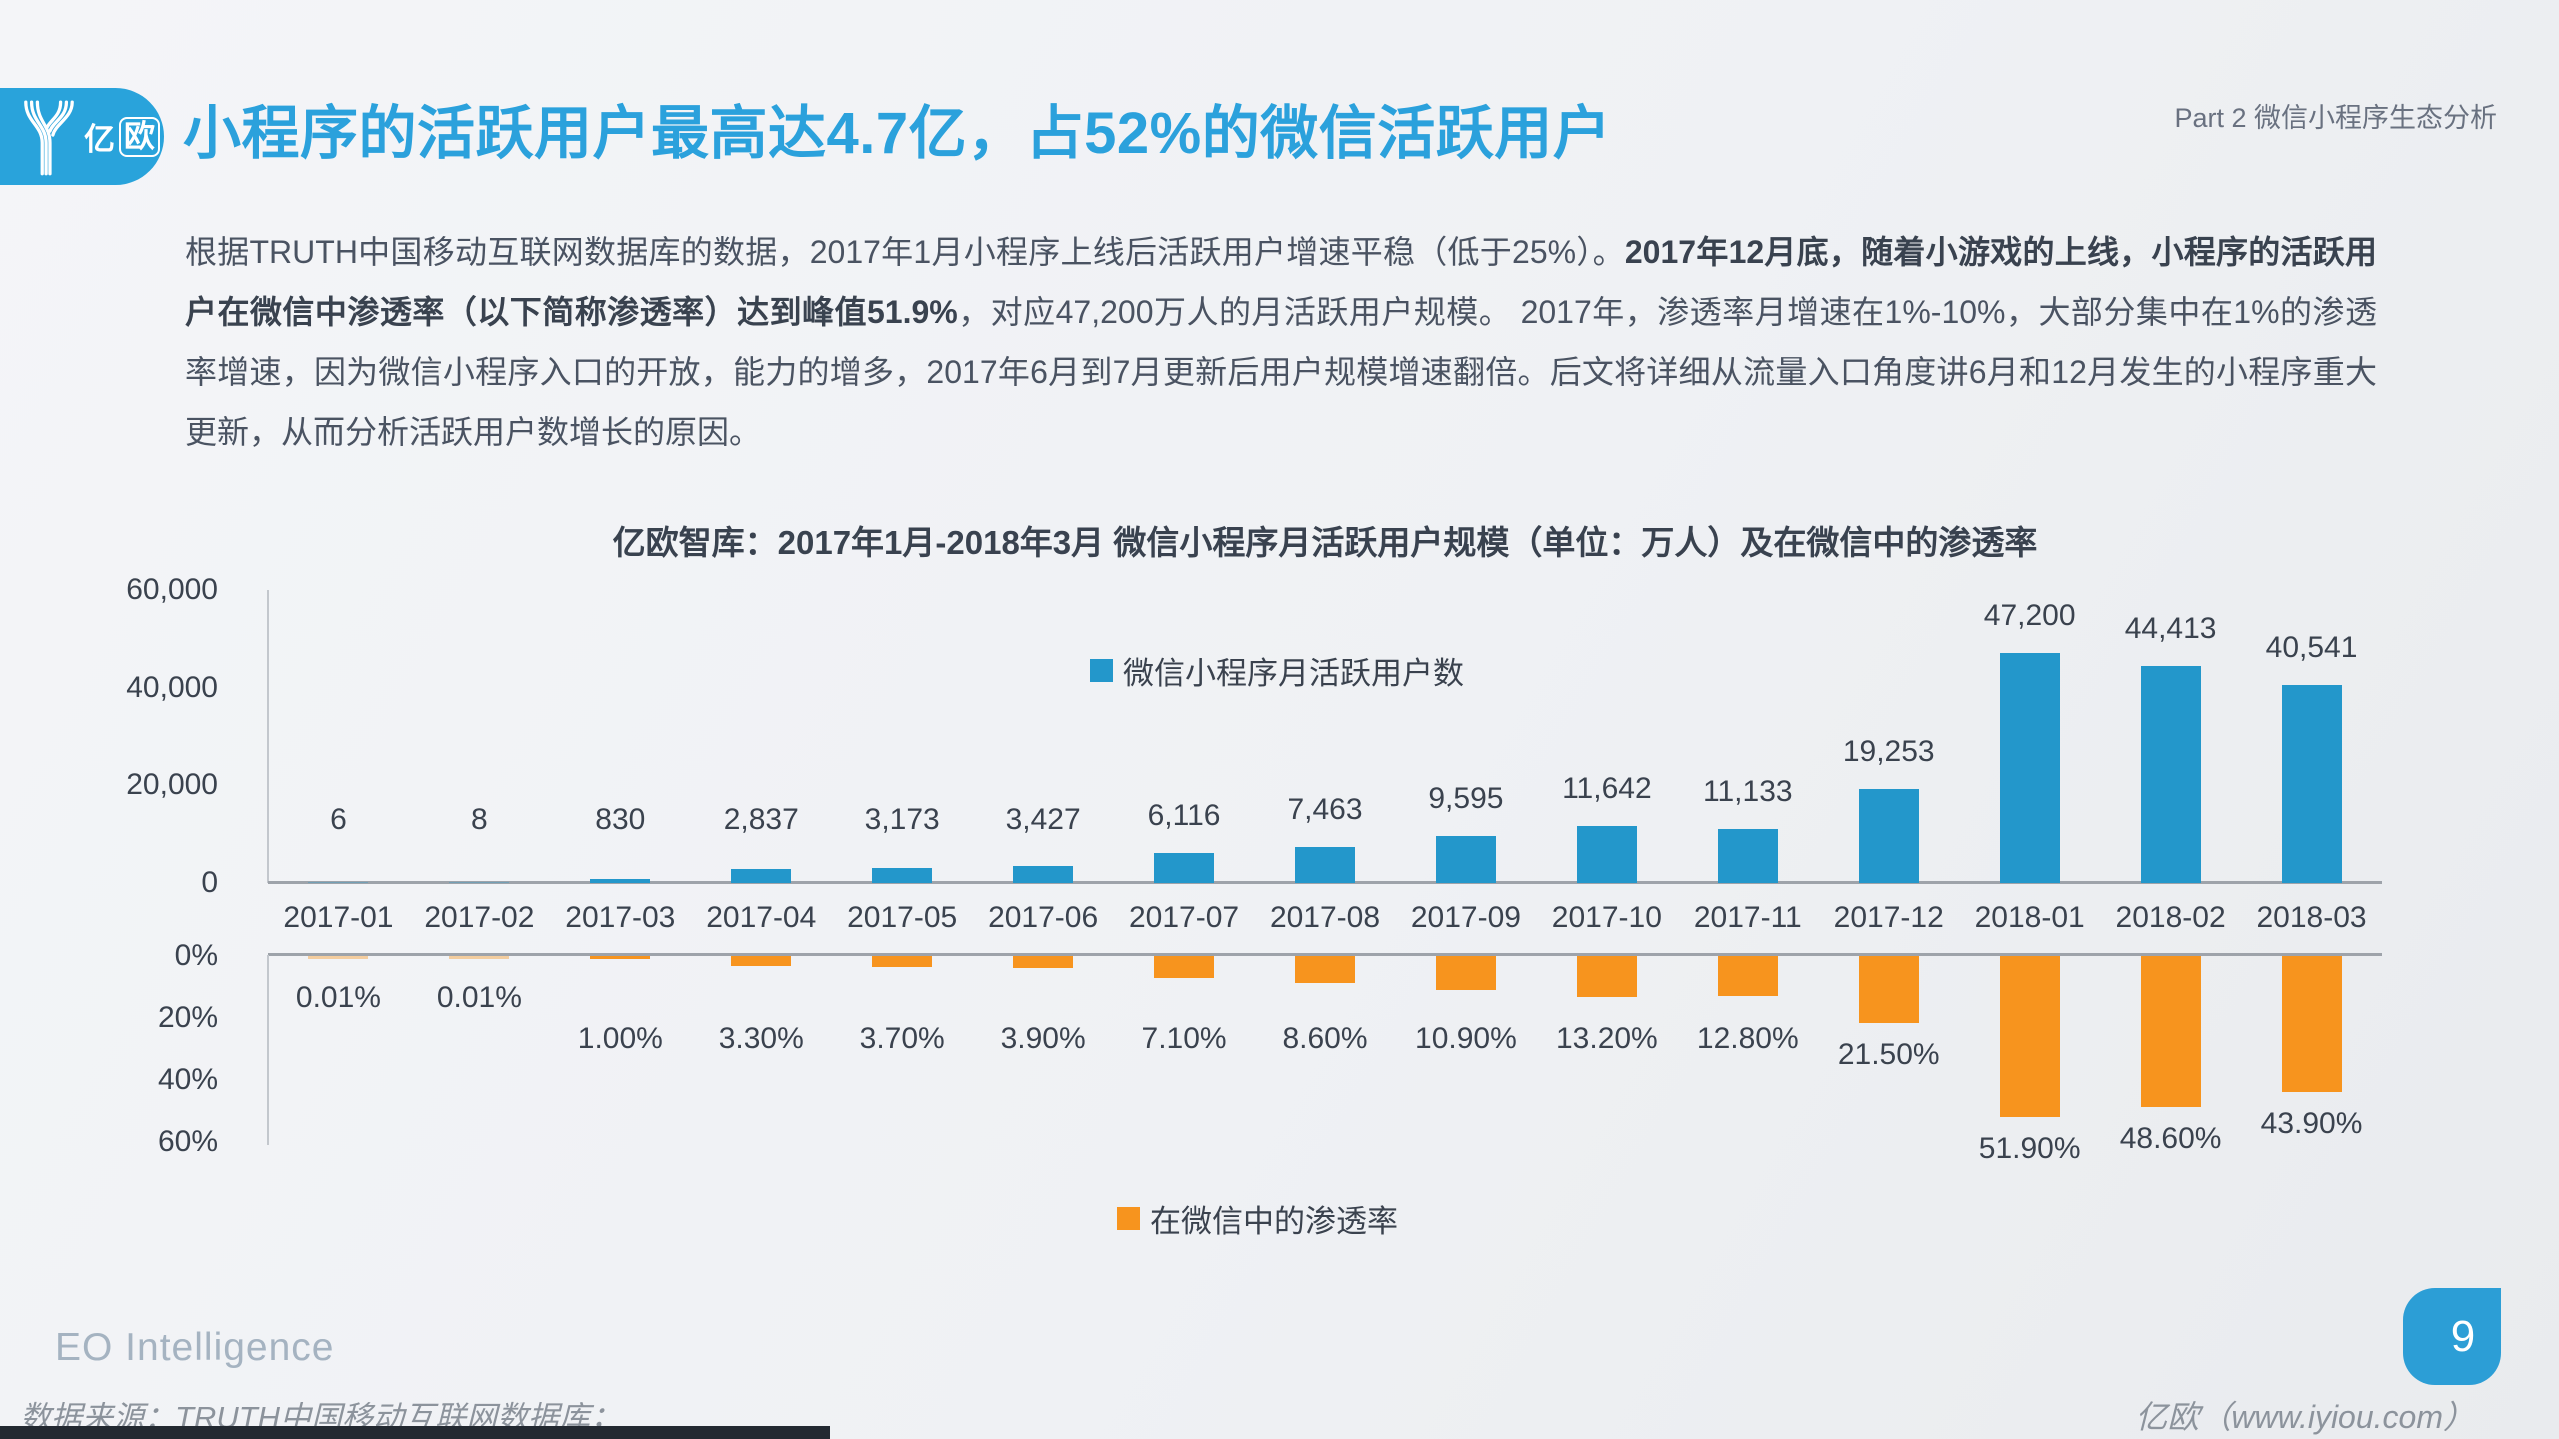  What do you see at coordinates (2029, 1148) in the screenshot?
I see `penetration-value-label: 51.90%` at bounding box center [2029, 1148].